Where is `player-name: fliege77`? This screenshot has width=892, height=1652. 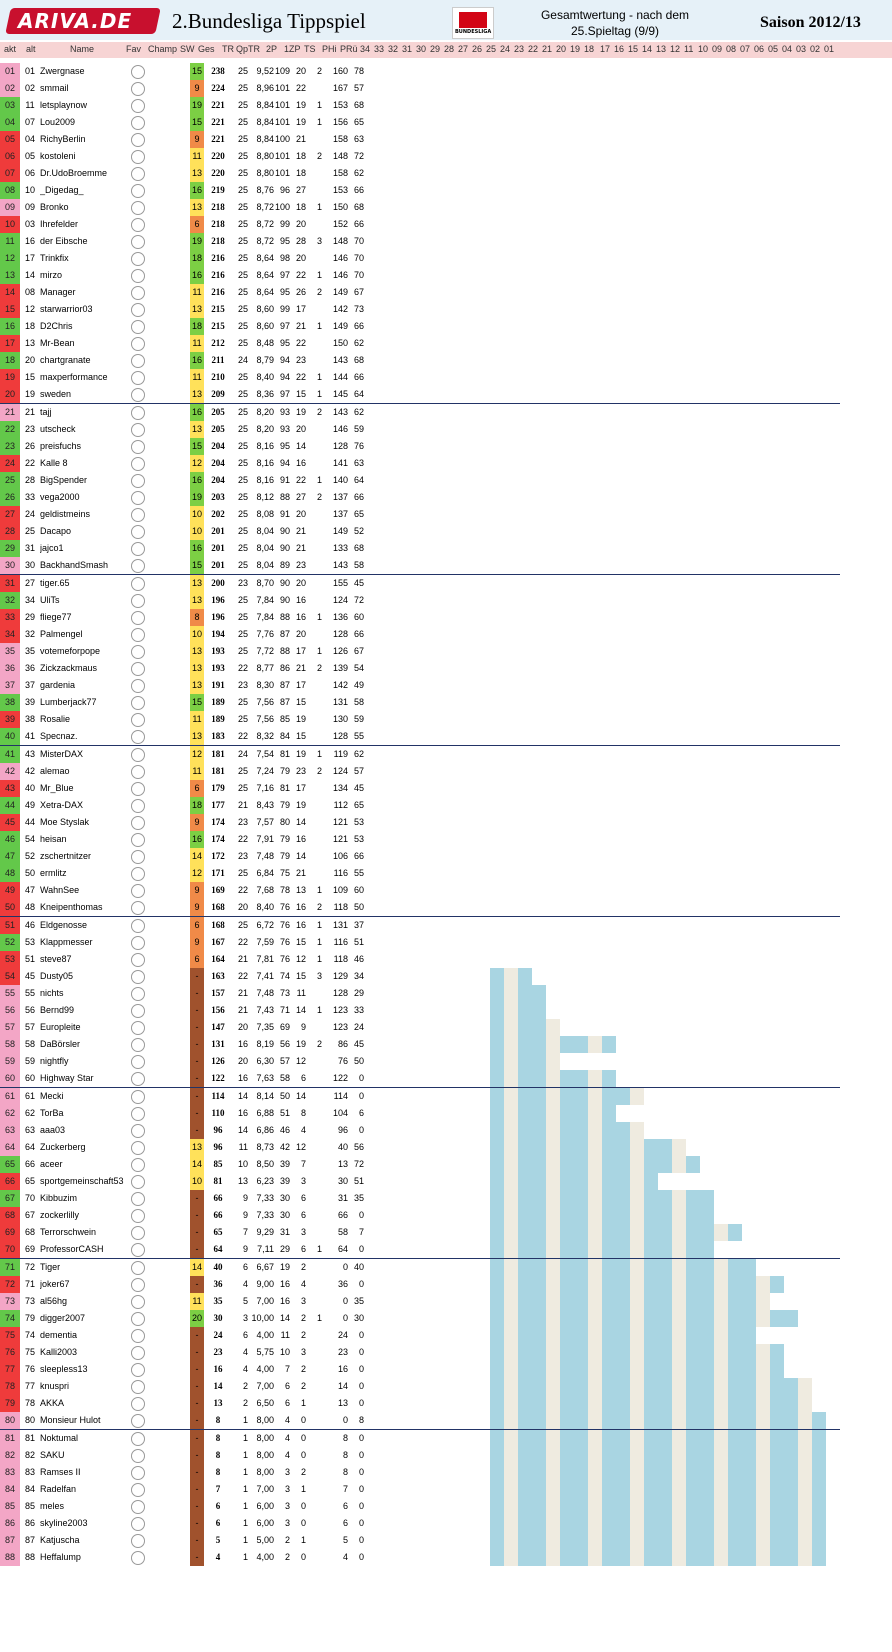
player-name: fliege77 is located at coordinates (56, 617).